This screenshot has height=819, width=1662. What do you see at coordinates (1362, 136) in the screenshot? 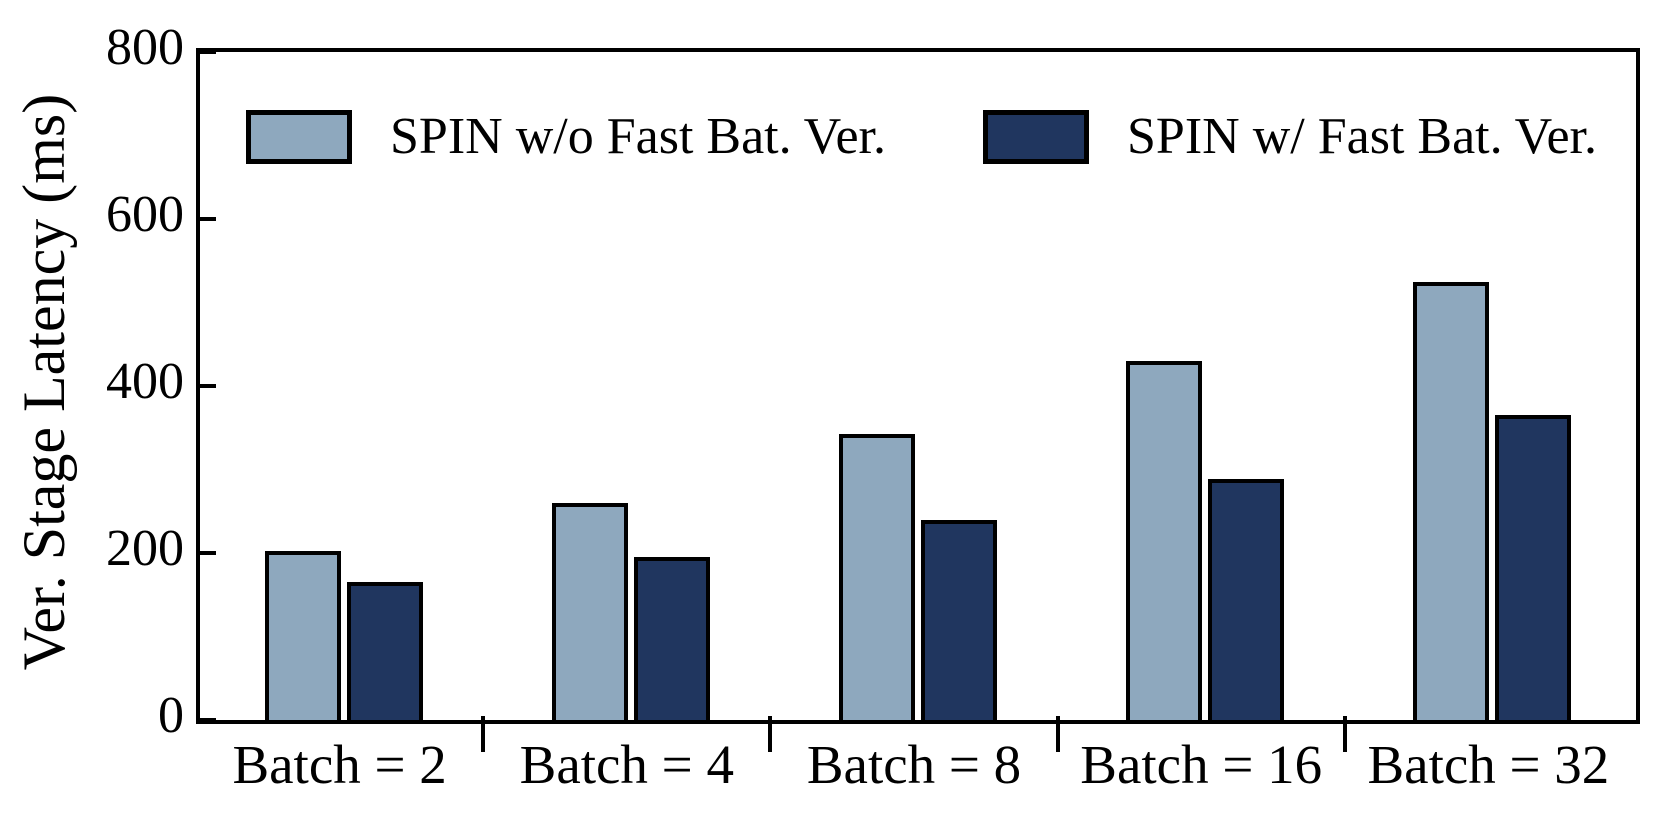
I see `legend-label-spin-w-fast-bat-ver: SPIN w/ Fast Bat. Ver.` at bounding box center [1362, 136].